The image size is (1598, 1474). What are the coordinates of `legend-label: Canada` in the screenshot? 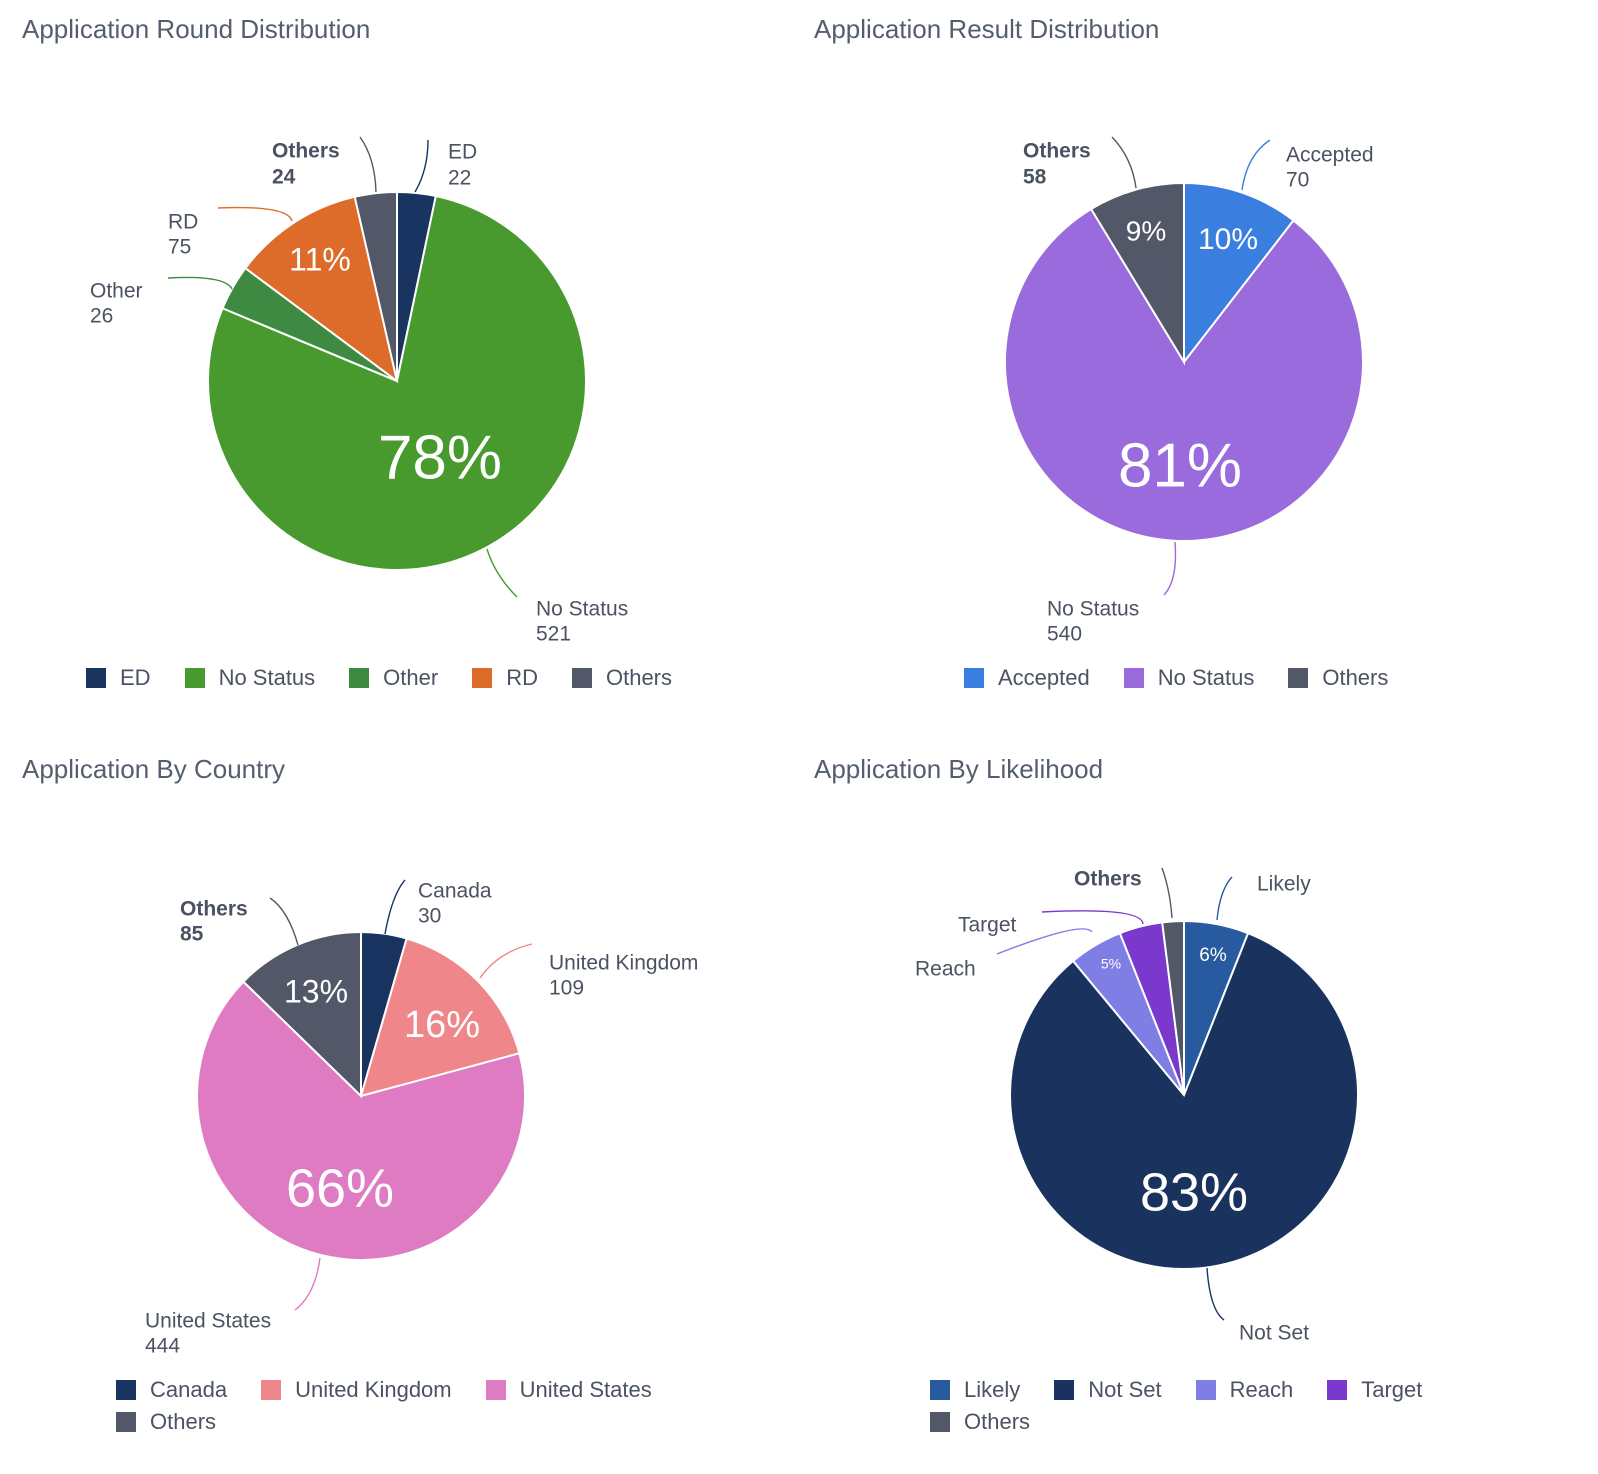 It's located at (189, 1389).